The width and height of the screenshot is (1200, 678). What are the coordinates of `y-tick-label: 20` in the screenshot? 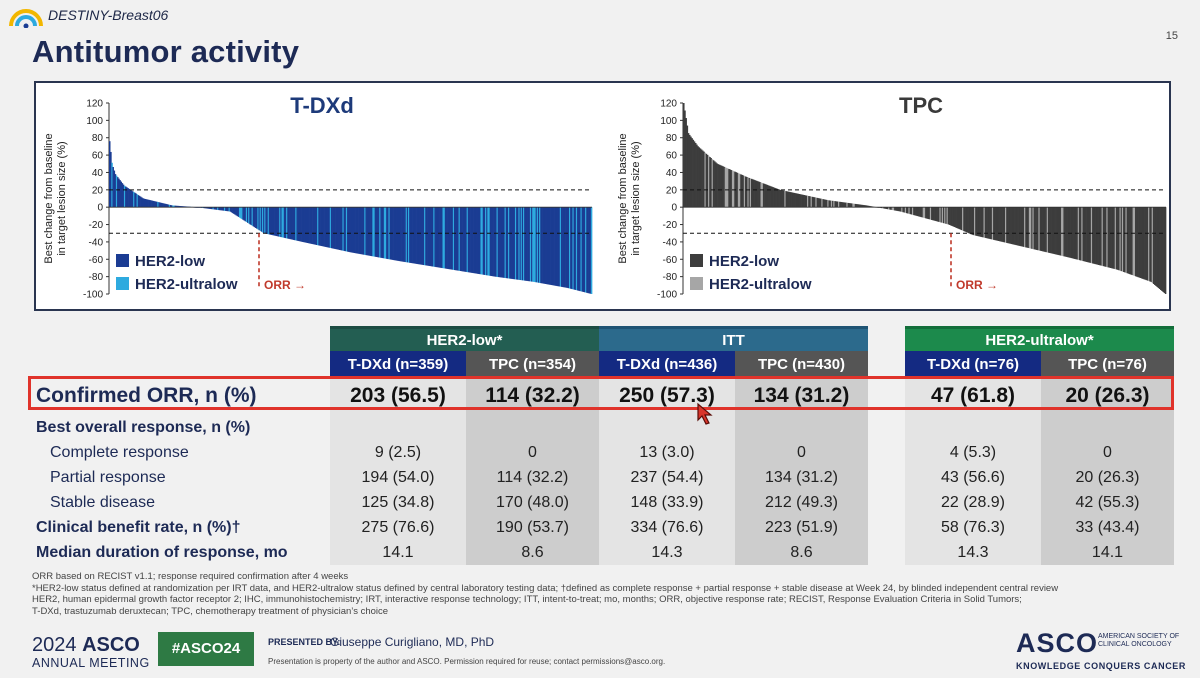 It's located at (98, 190).